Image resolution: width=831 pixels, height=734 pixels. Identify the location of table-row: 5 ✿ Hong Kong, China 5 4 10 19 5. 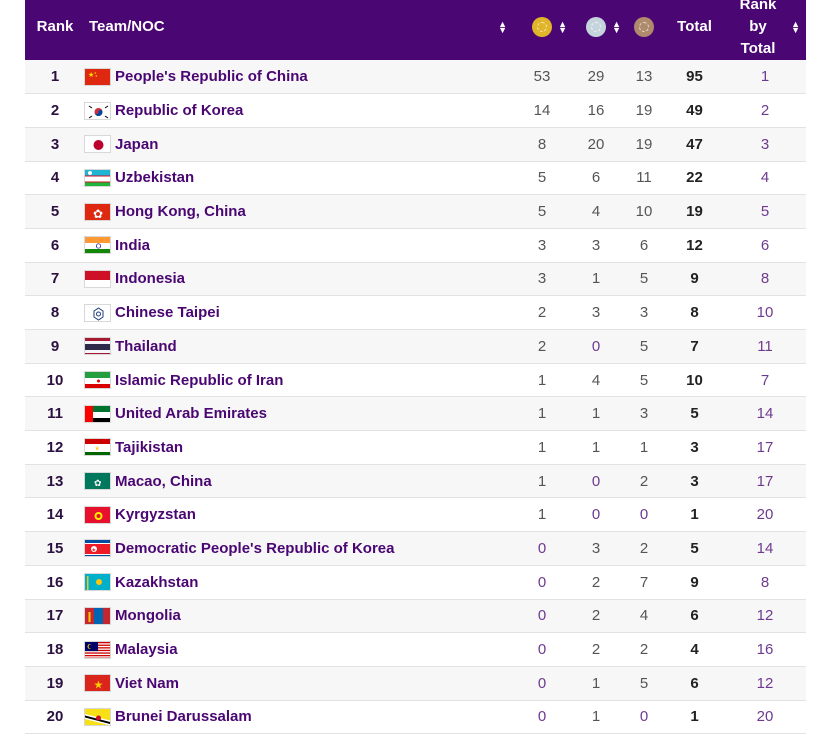
(415, 211).